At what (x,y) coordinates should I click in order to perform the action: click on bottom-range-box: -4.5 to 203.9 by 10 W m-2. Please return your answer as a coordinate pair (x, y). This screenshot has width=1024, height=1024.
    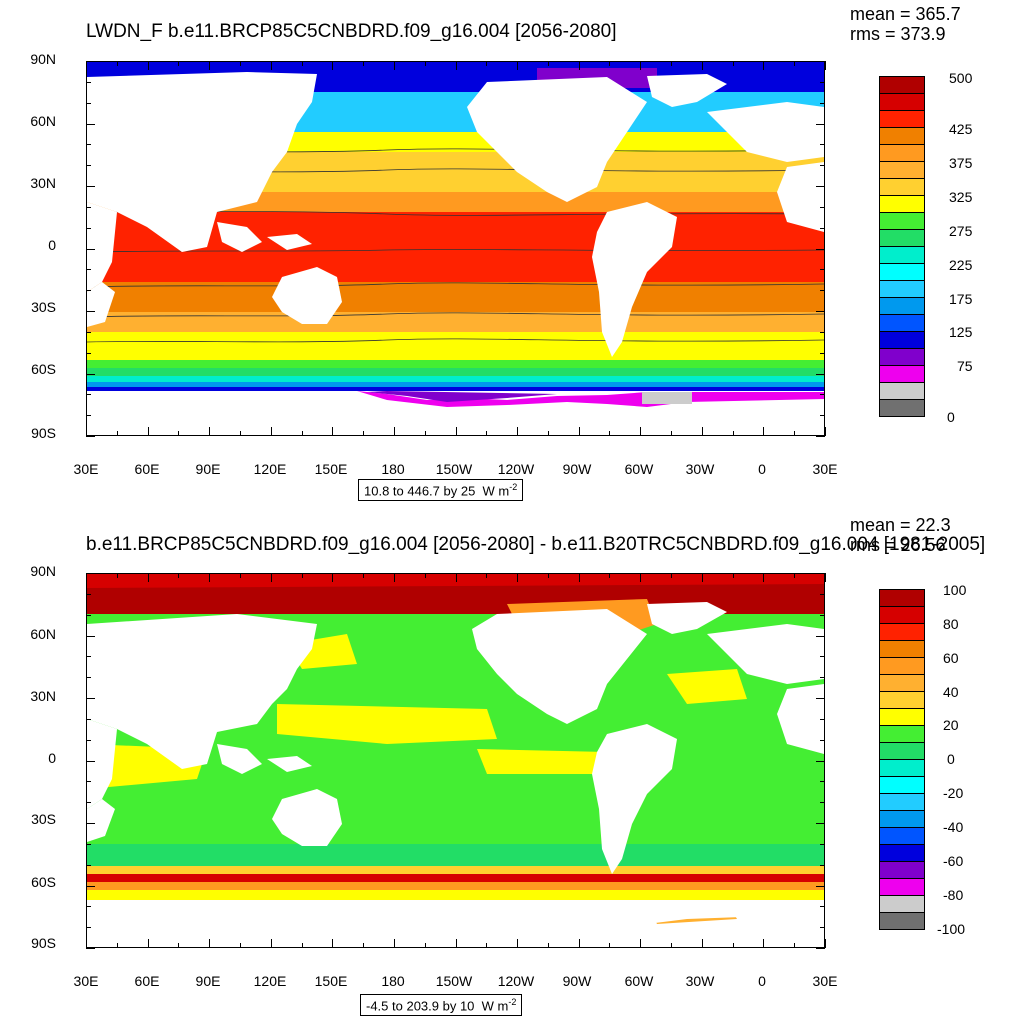
    Looking at the image, I should click on (441, 1005).